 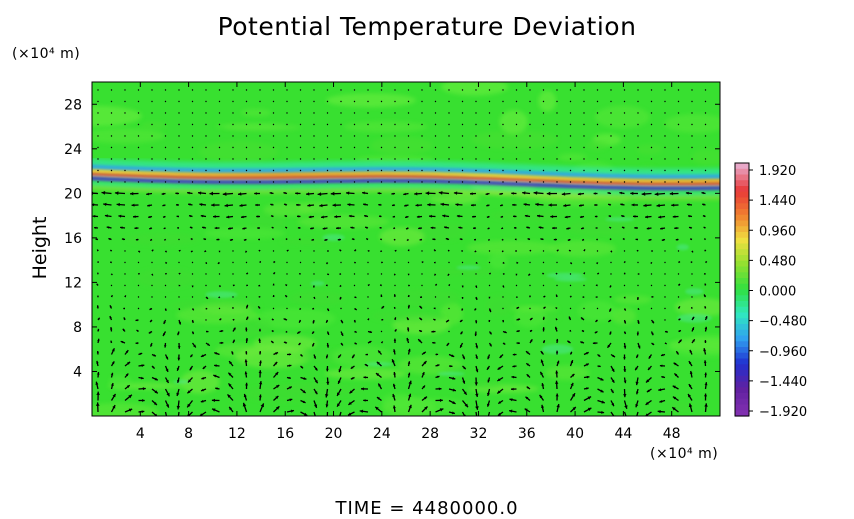 What do you see at coordinates (777, 292) in the screenshot?
I see `colorbar-tick-label: 0.000` at bounding box center [777, 292].